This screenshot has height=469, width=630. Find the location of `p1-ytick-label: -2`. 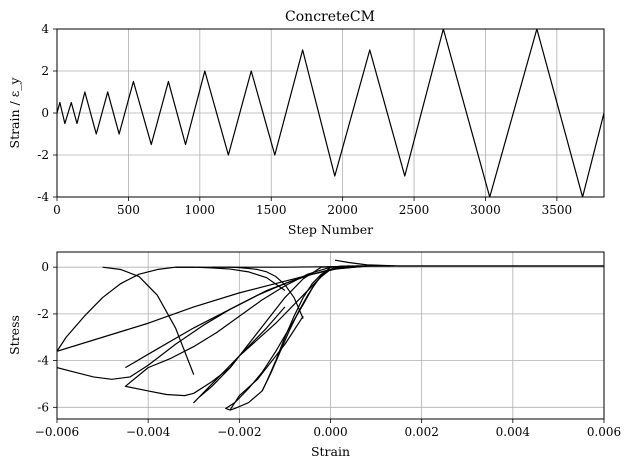

p1-ytick-label: -2 is located at coordinates (43, 155).